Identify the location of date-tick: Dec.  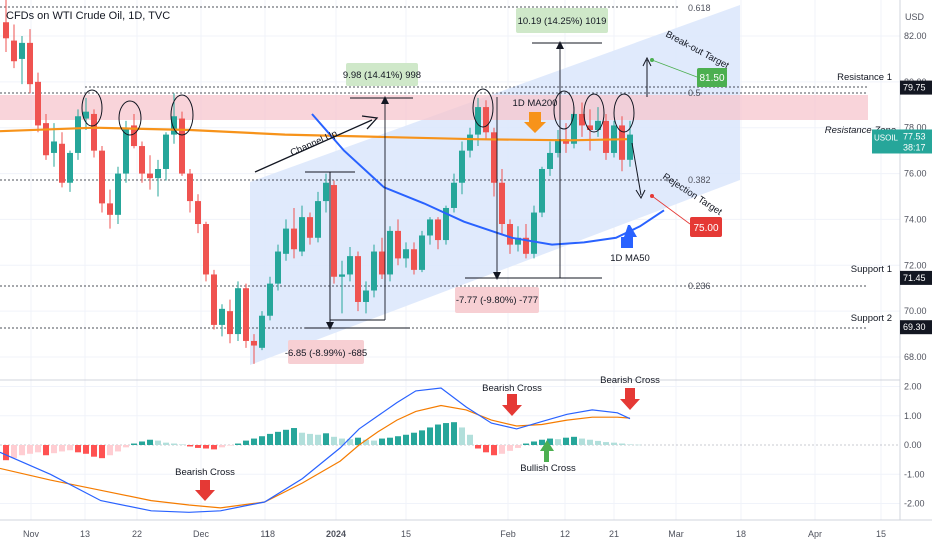
(201, 534).